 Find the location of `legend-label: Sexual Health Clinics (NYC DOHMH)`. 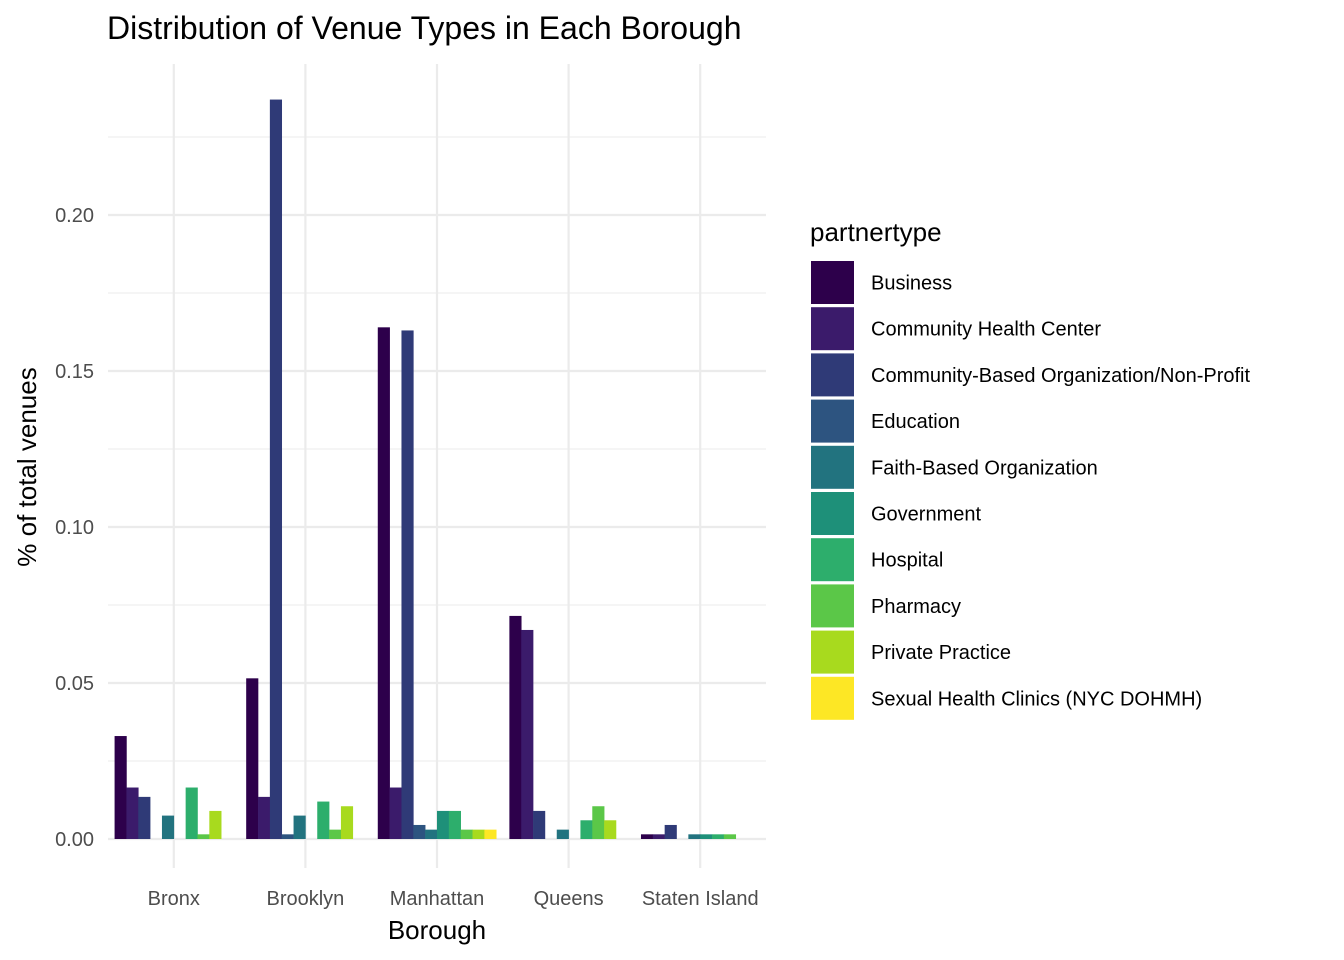

legend-label: Sexual Health Clinics (NYC DOHMH) is located at coordinates (1036, 699).